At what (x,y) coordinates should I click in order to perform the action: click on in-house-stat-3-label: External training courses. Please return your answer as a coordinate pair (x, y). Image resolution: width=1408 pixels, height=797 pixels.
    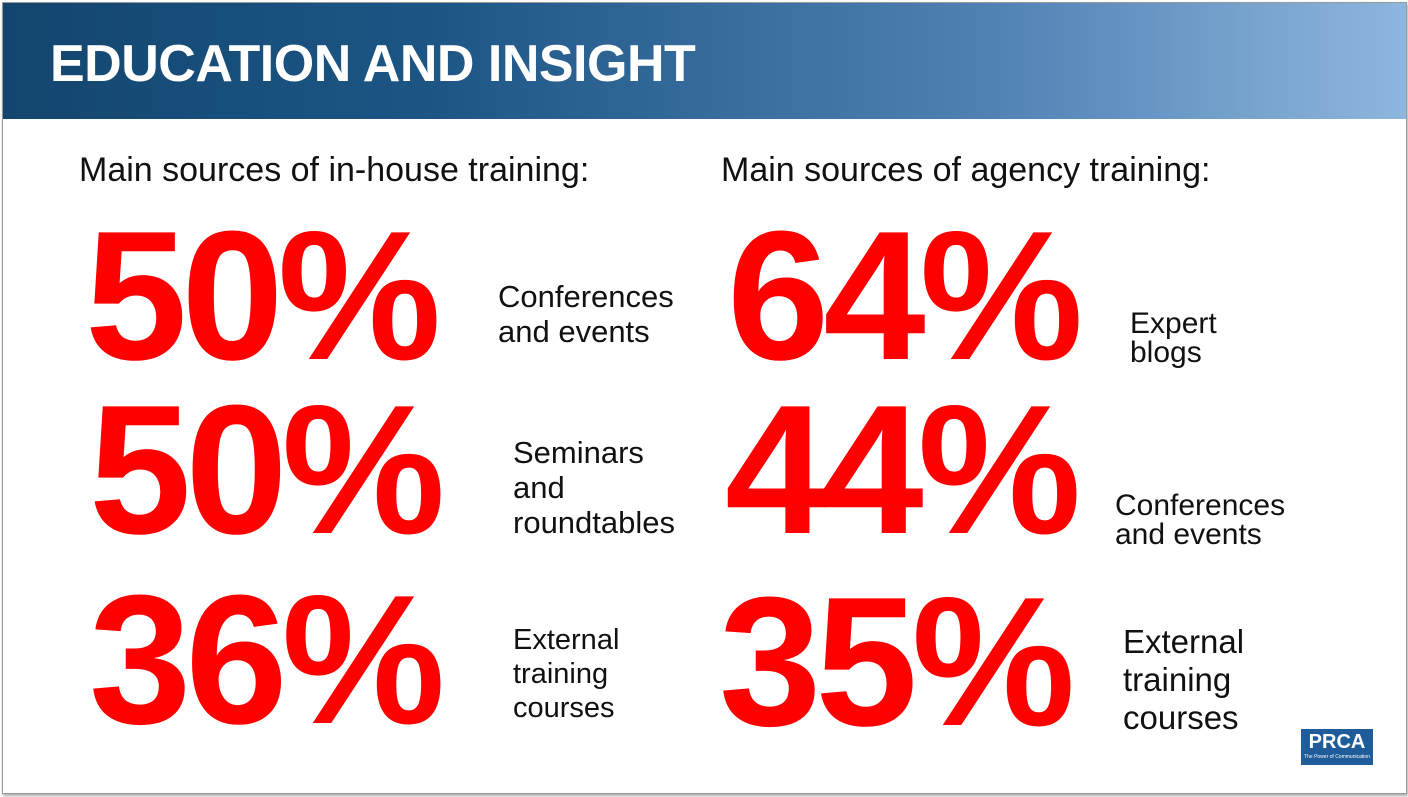
    Looking at the image, I should click on (566, 674).